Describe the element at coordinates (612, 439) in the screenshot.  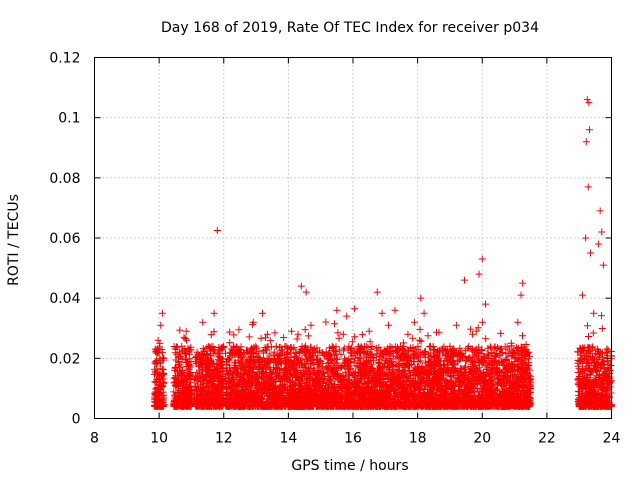
I see `x-tick-label: 24` at that location.